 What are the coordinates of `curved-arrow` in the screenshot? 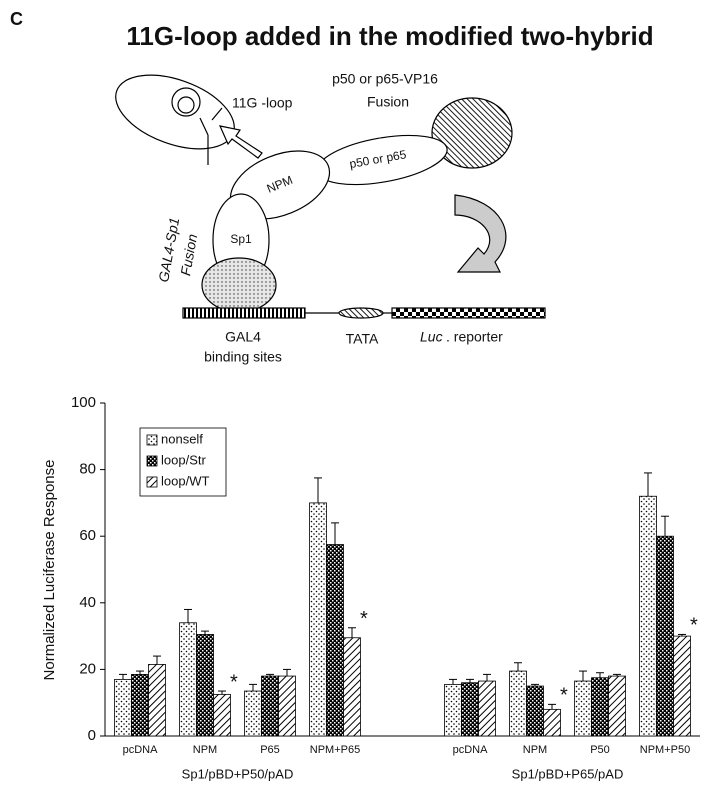 It's located at (480, 233).